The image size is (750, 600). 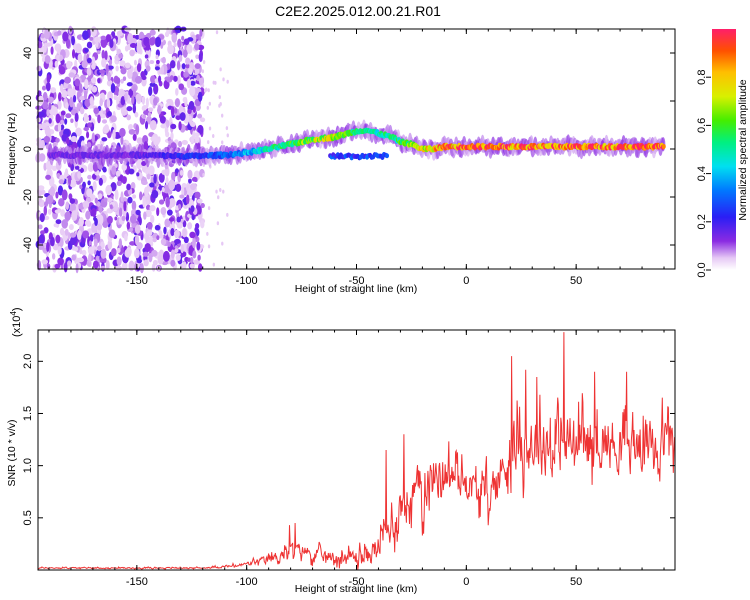 What do you see at coordinates (28, 413) in the screenshot?
I see `y-tick-label: 1.5` at bounding box center [28, 413].